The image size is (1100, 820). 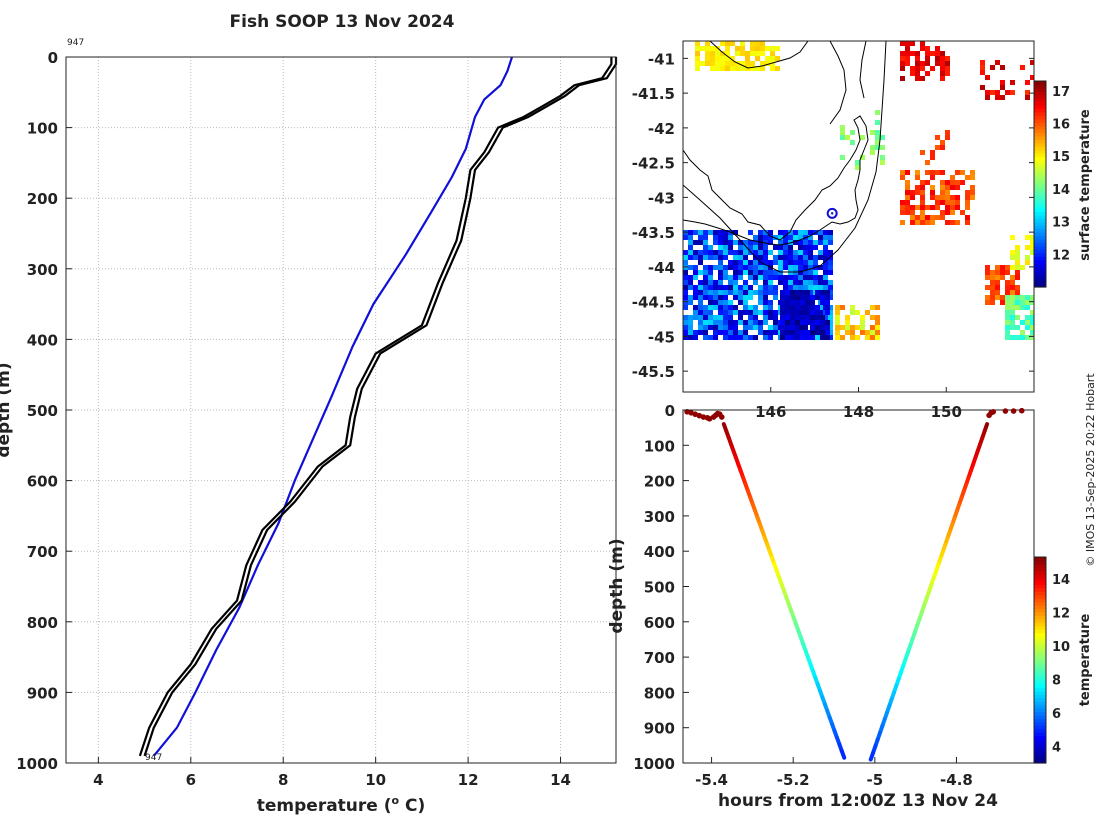 I want to click on map-lat-tick-label: -43, so click(x=661, y=198).